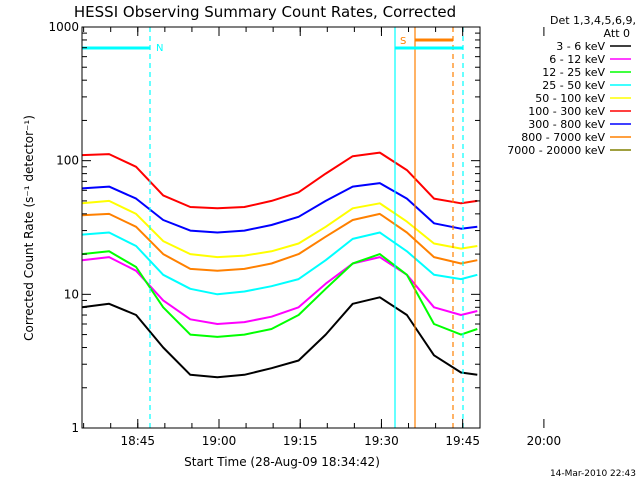  I want to click on date-stamp: 14-Mar-2010 22:43, so click(593, 474).